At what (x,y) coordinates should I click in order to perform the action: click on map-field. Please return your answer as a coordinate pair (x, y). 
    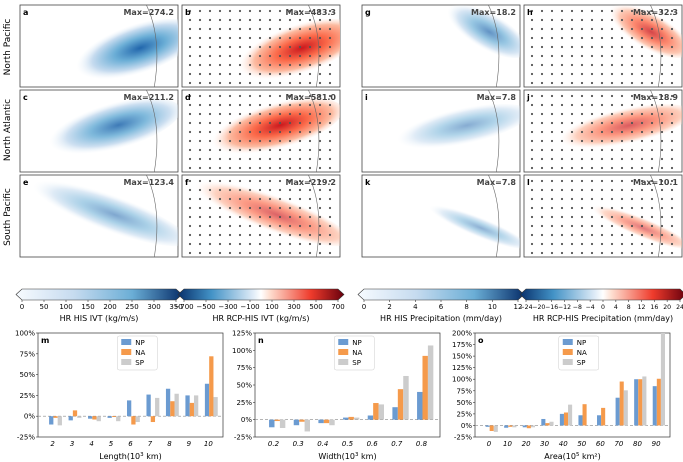
    Looking at the image, I should click on (481, 46).